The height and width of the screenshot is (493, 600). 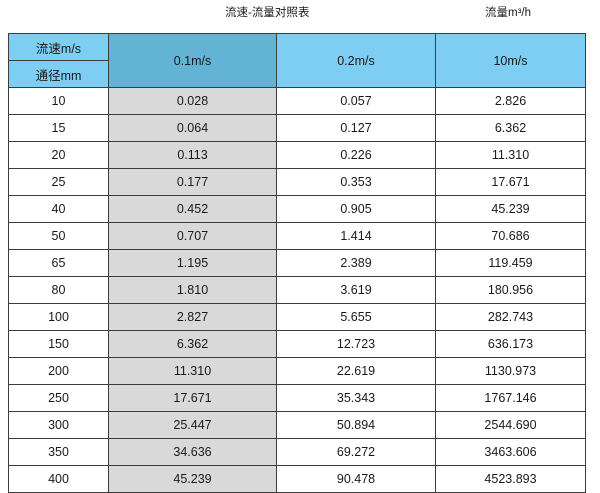 What do you see at coordinates (356, 290) in the screenshot?
I see `cell-flow-0.2ms: 3.619` at bounding box center [356, 290].